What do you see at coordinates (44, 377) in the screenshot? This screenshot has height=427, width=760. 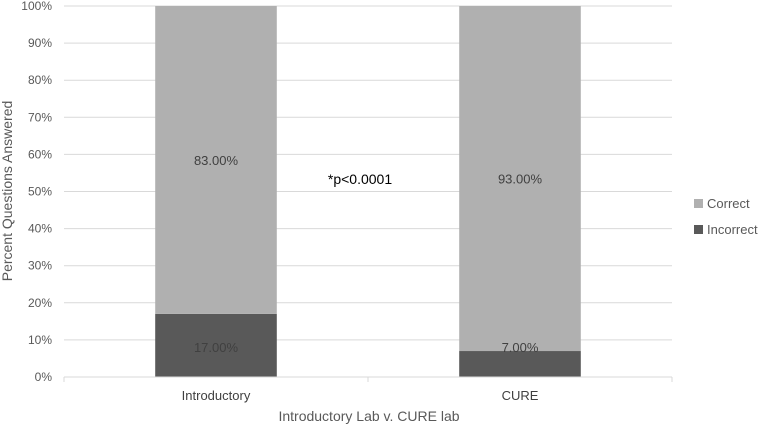 I see `y-tick-label: 0%` at bounding box center [44, 377].